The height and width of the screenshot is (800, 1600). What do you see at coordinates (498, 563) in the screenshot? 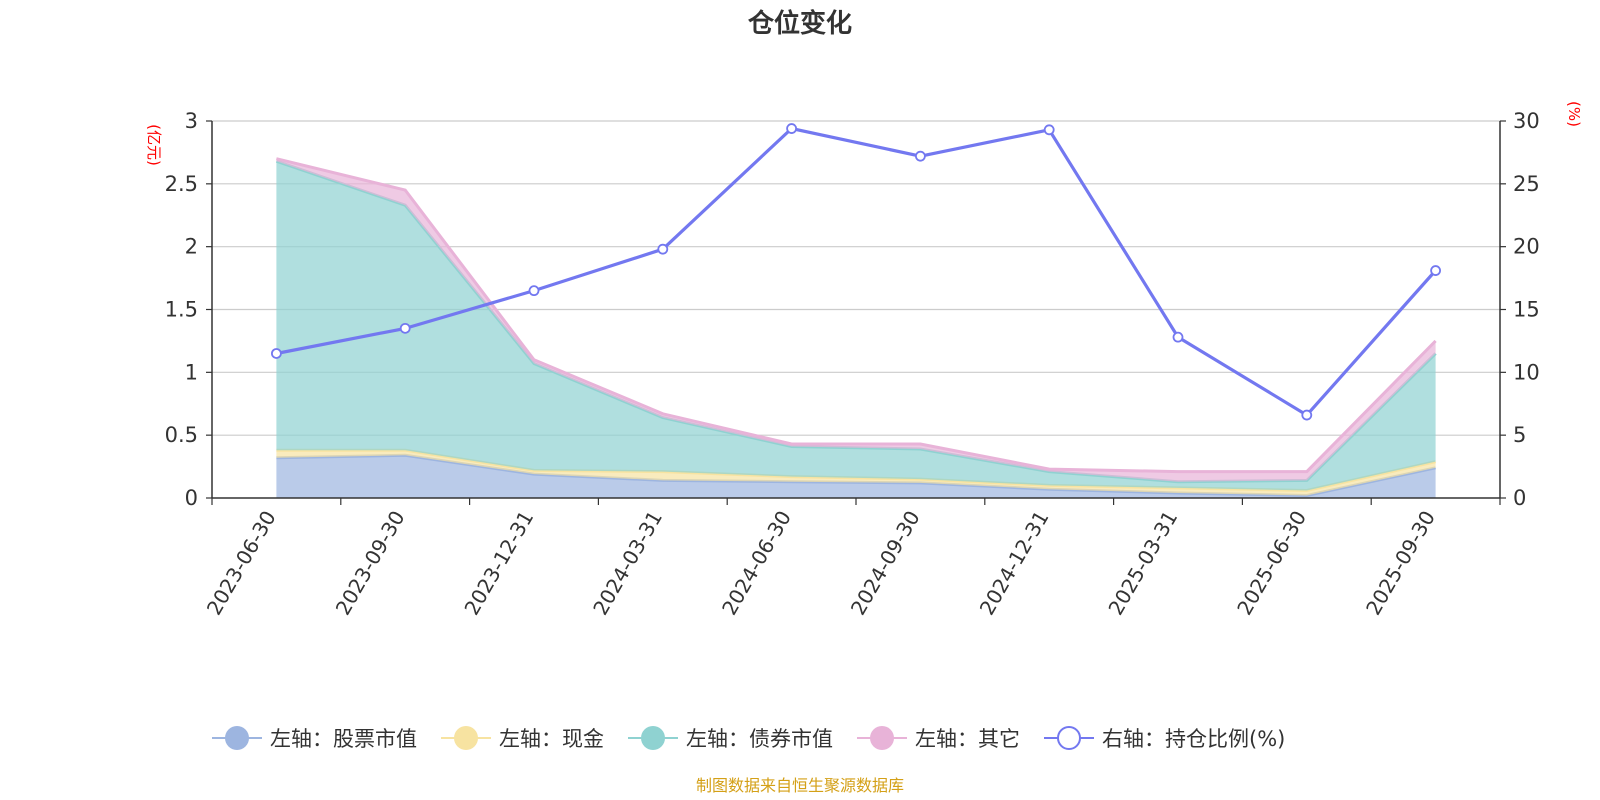
I see `x-tick-label: 2023-12-31` at bounding box center [498, 563].